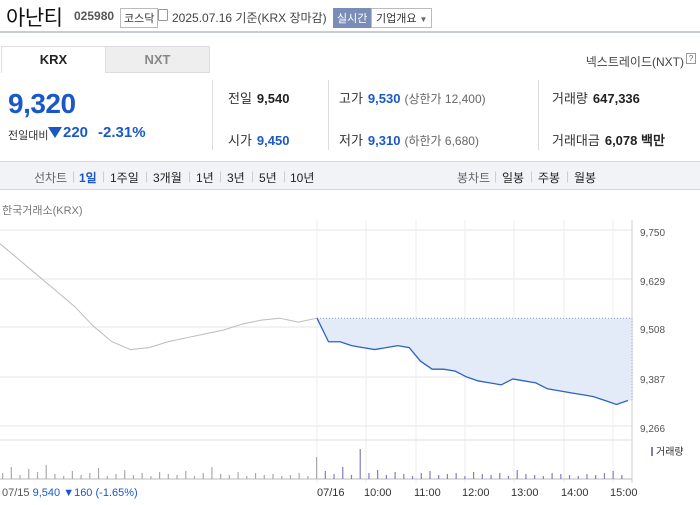 Image resolution: width=700 pixels, height=505 pixels. Describe the element at coordinates (268, 178) in the screenshot. I see `period-5y: 5년` at that location.